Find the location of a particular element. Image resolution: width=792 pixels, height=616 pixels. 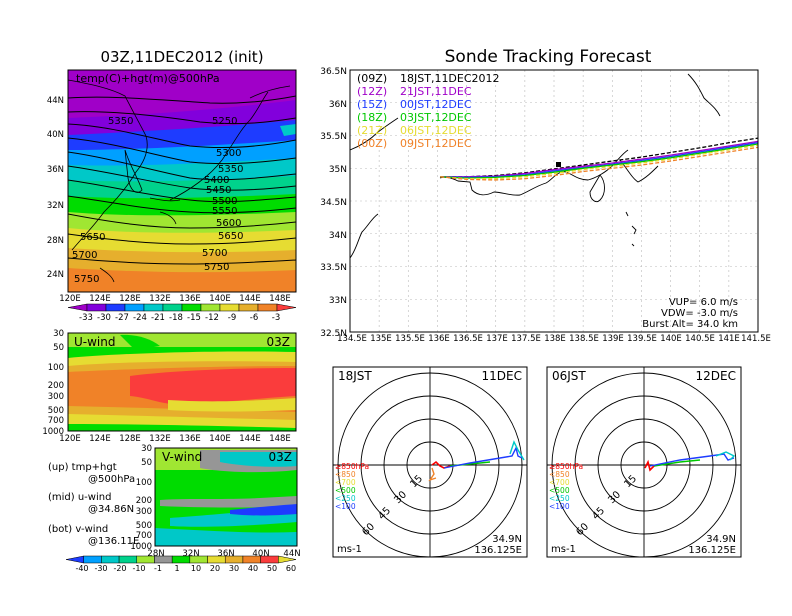

colorbar-tick: -6 is located at coordinates (254, 318).